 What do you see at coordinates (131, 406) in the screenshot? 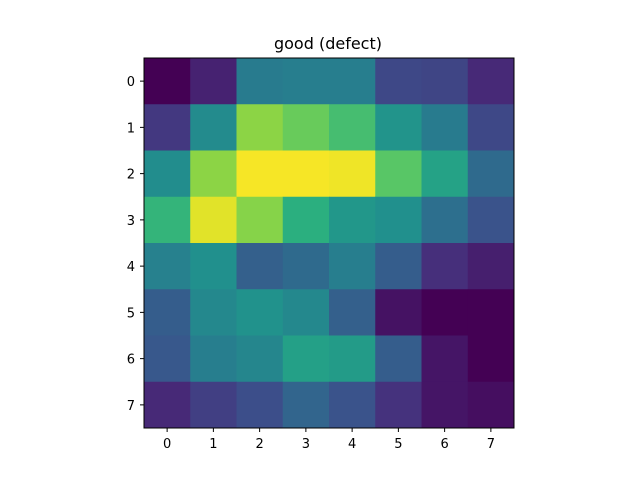
I see `y-tick-label: 7` at bounding box center [131, 406].